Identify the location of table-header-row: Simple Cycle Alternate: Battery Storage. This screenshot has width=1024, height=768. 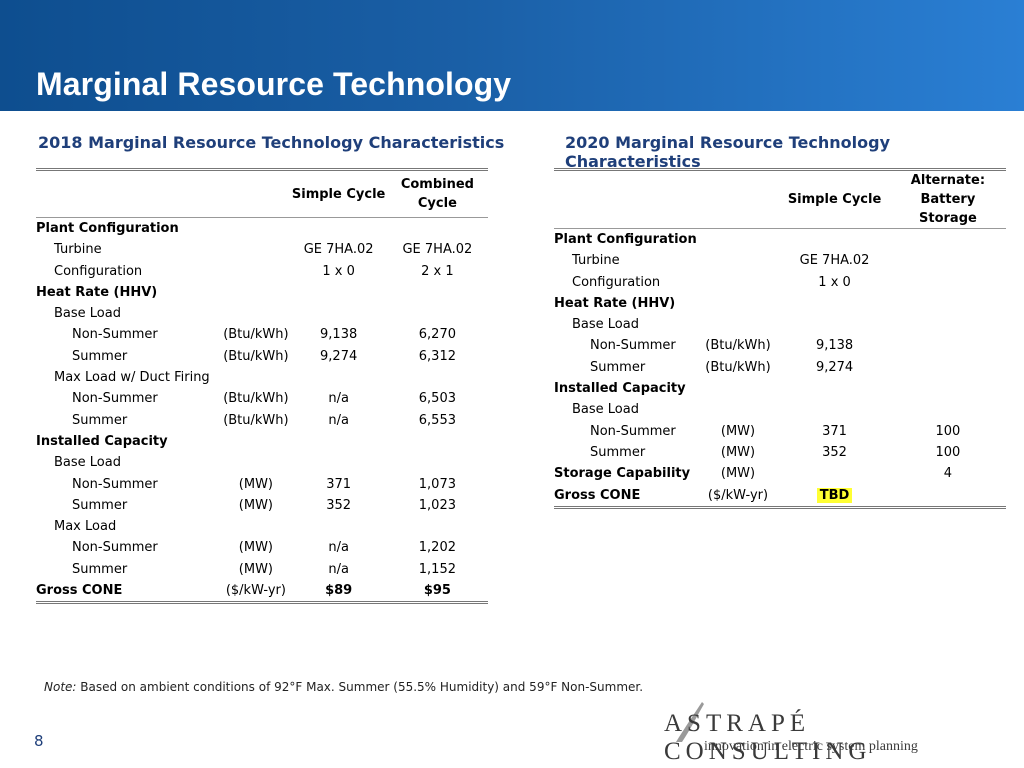
(780, 198).